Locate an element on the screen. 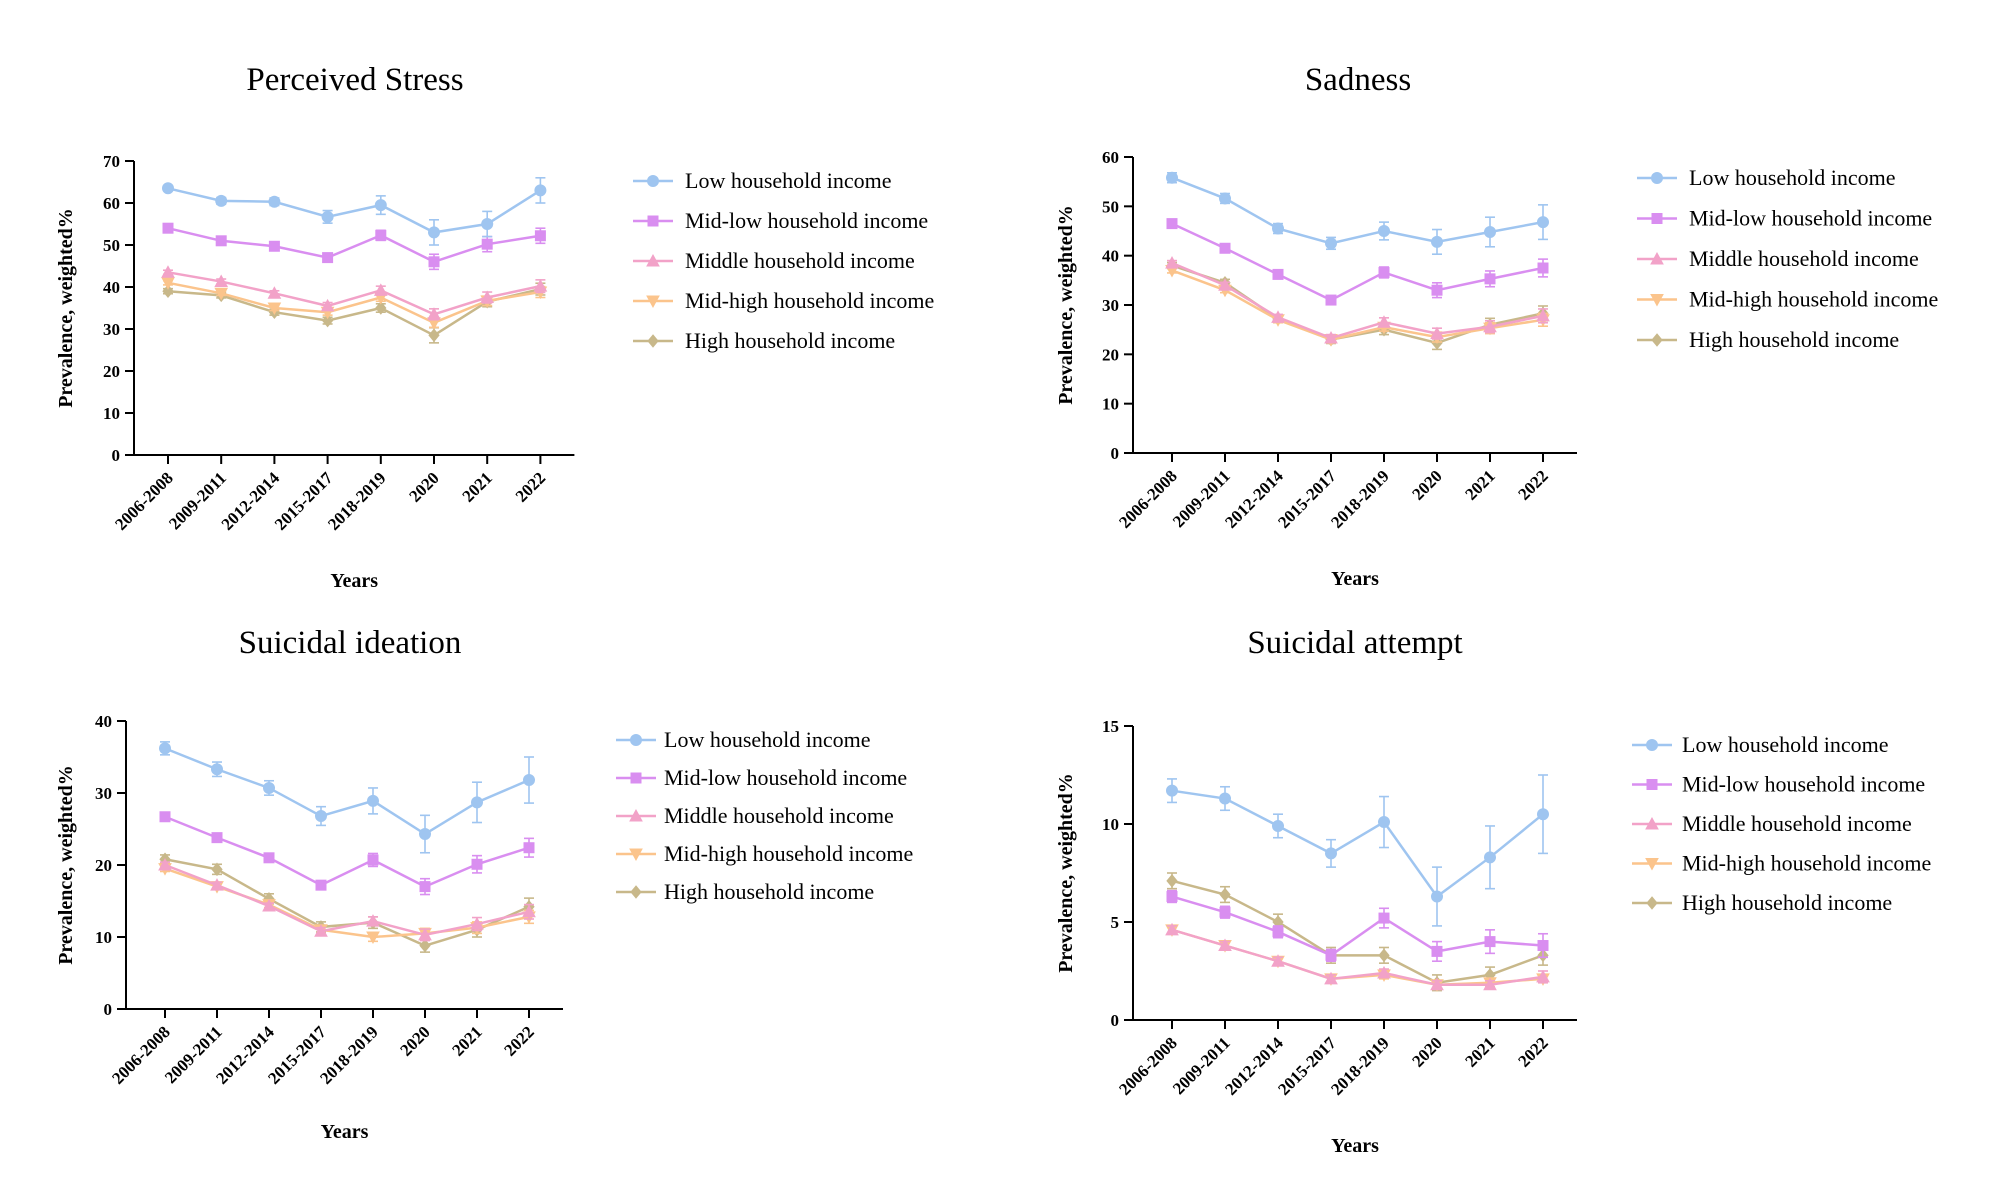  legend-item: Mid-low household income is located at coordinates (1778, 784).